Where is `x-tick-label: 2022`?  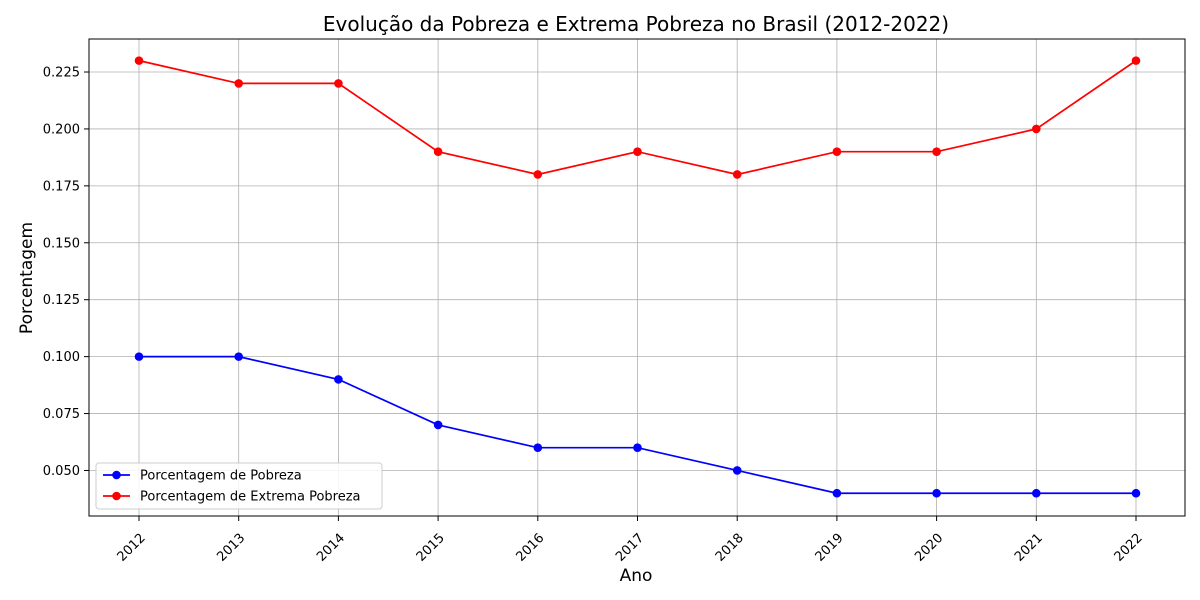
x-tick-label: 2022 is located at coordinates (1129, 548).